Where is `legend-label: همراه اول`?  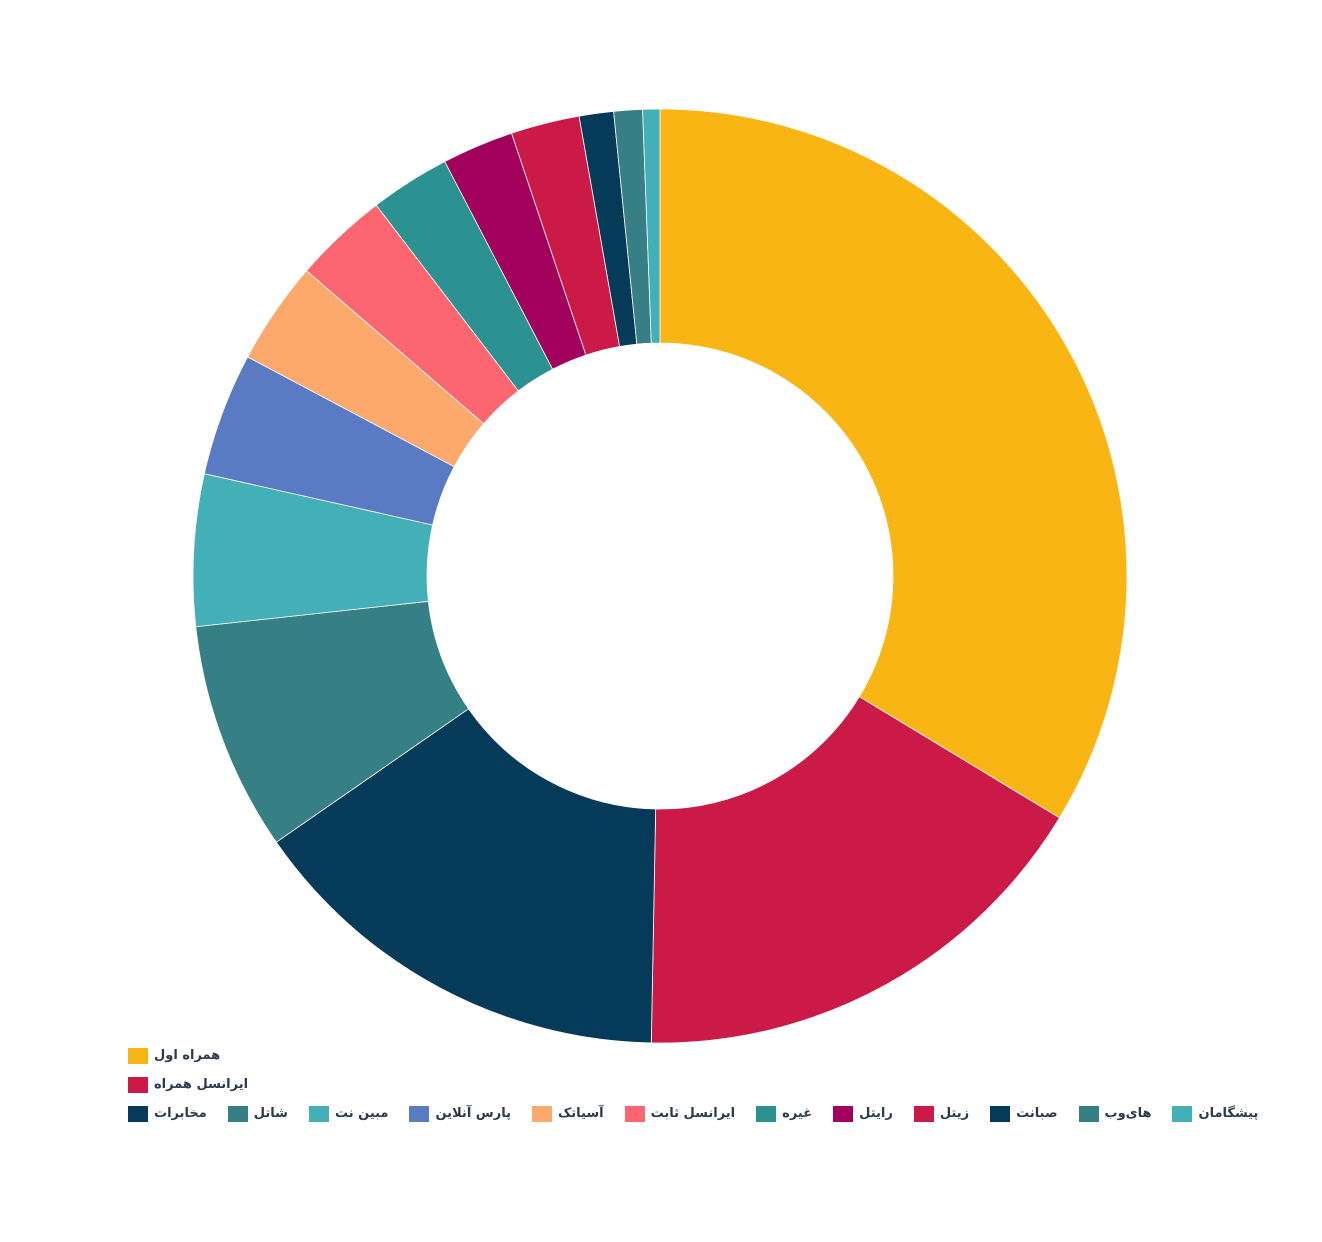 legend-label: همراه اول is located at coordinates (187, 1055).